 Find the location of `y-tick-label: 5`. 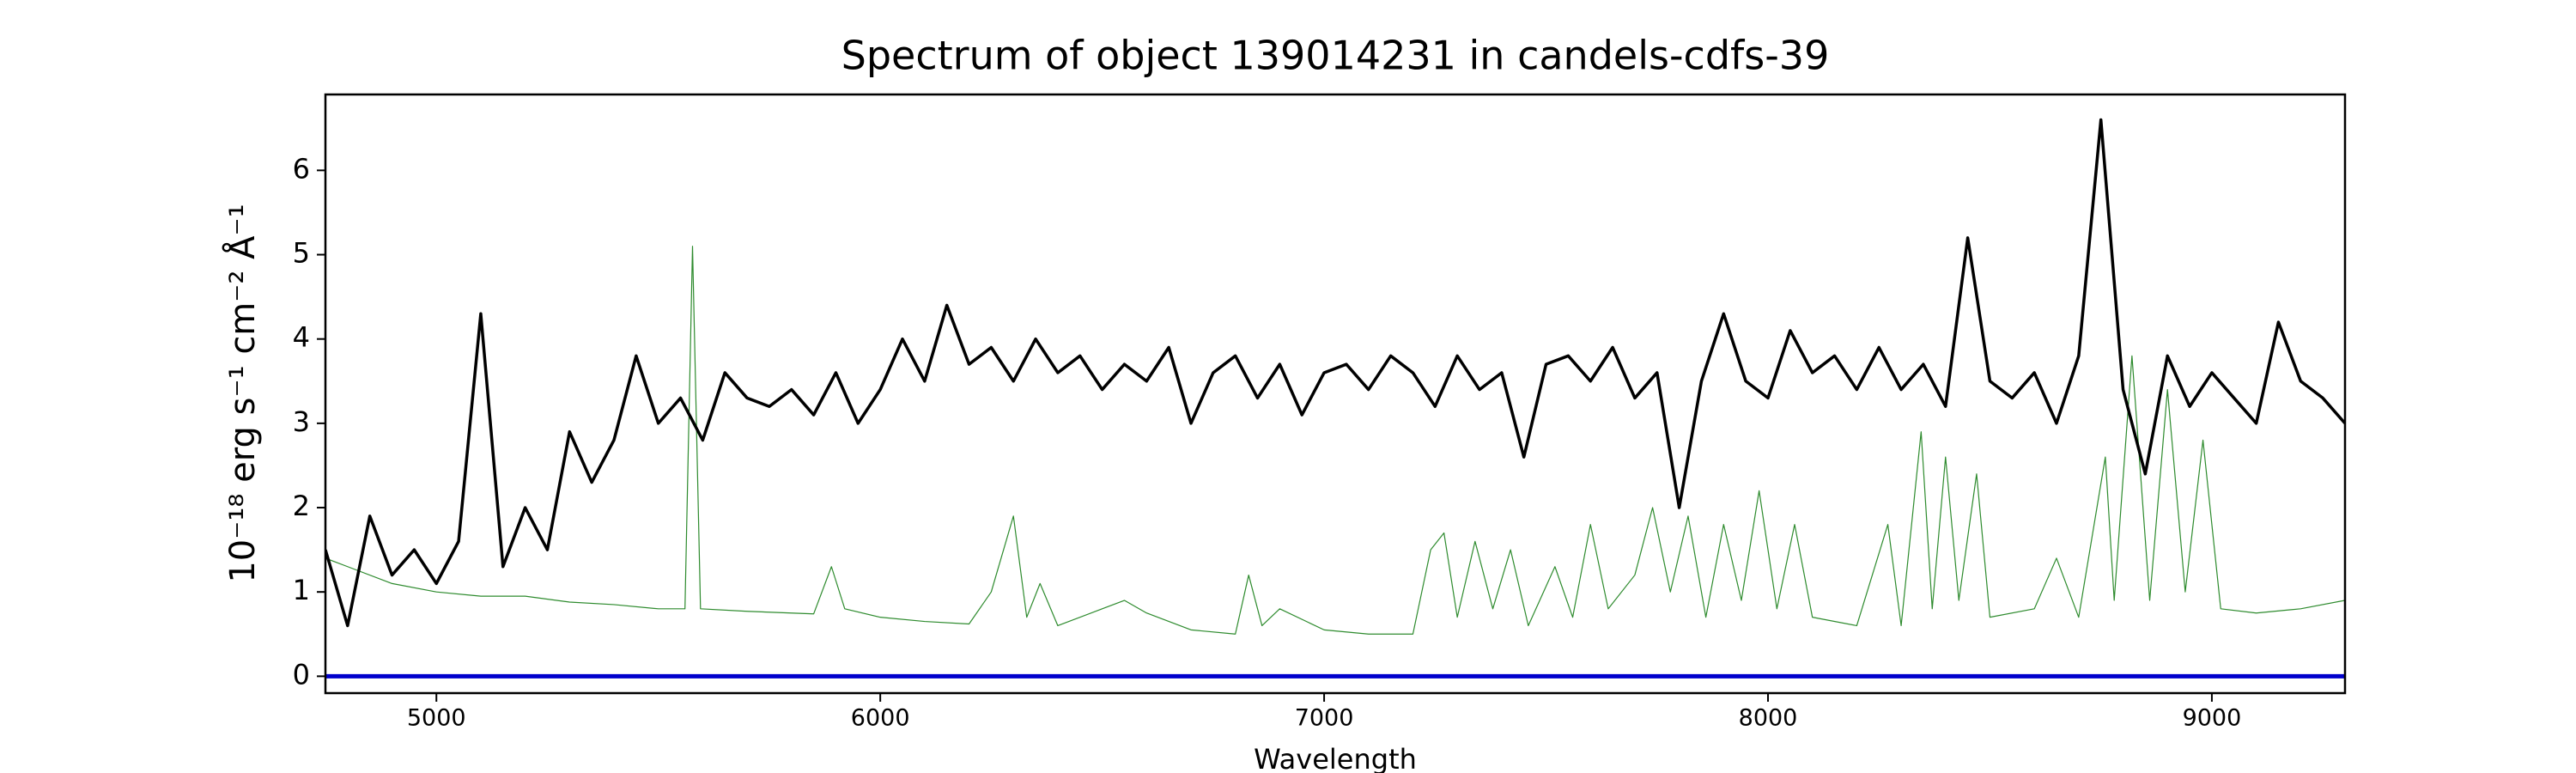

y-tick-label: 5 is located at coordinates (301, 253).